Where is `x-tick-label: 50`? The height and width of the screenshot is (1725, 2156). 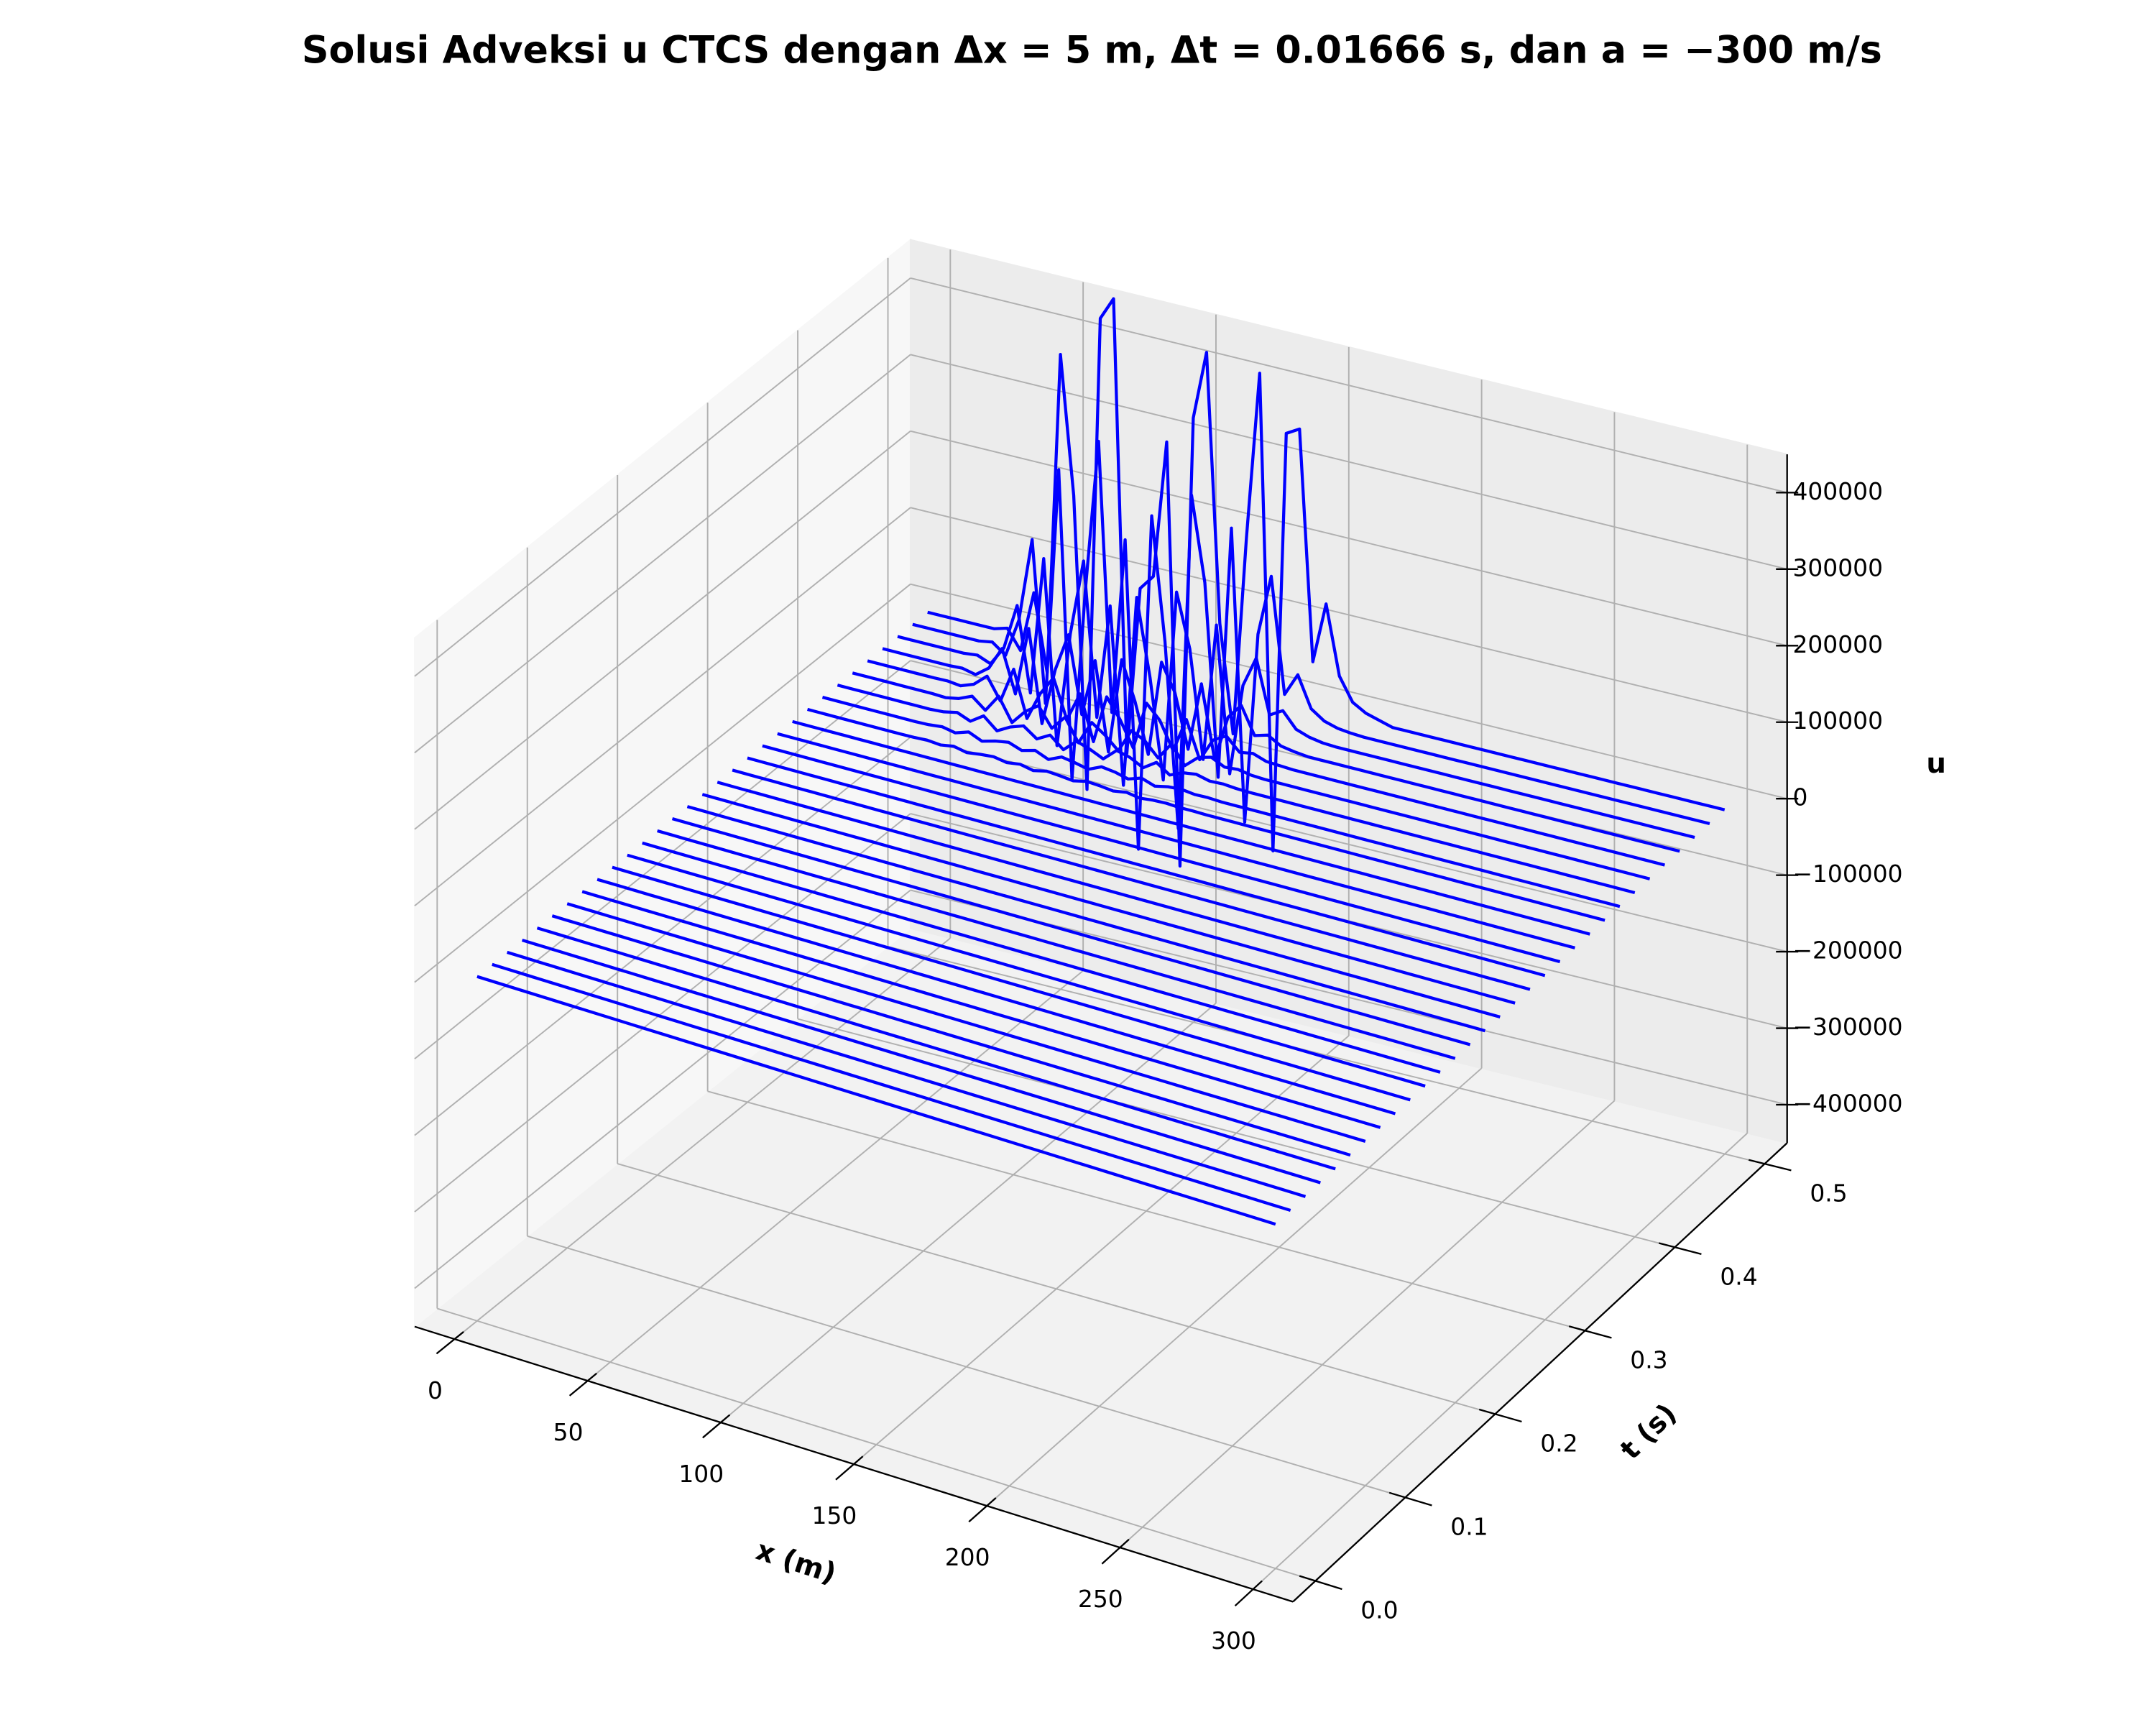 x-tick-label: 50 is located at coordinates (568, 1432).